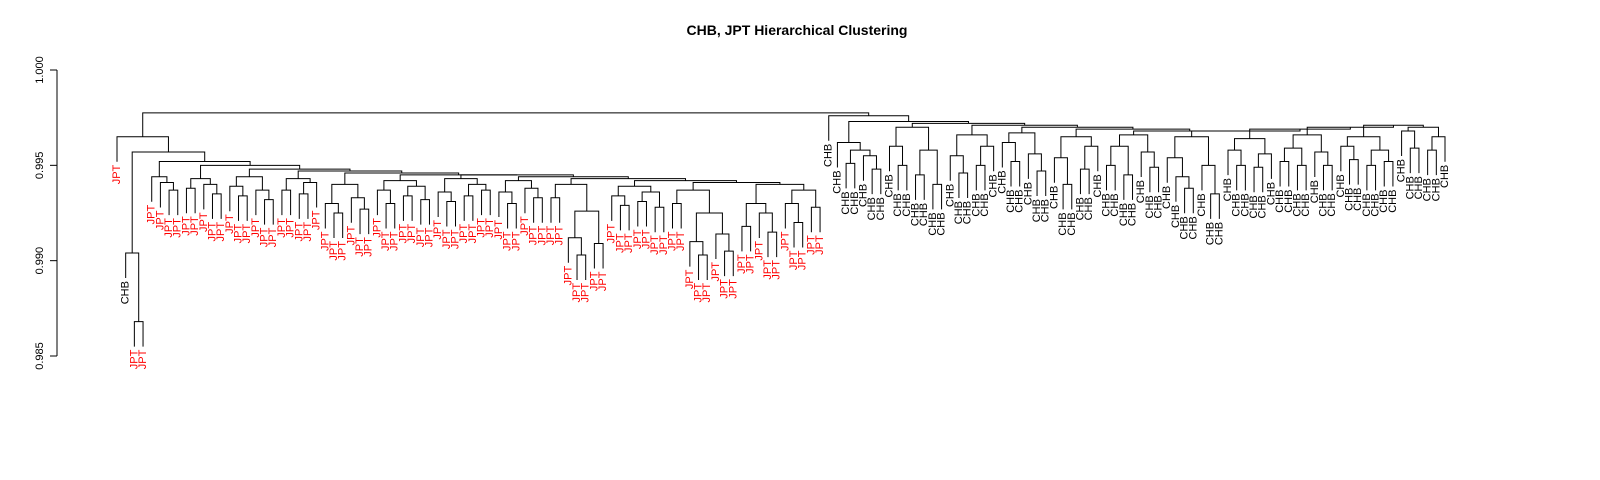 This screenshot has width=1600, height=480. What do you see at coordinates (40, 166) in the screenshot?
I see `y-tick-label: 0.995` at bounding box center [40, 166].